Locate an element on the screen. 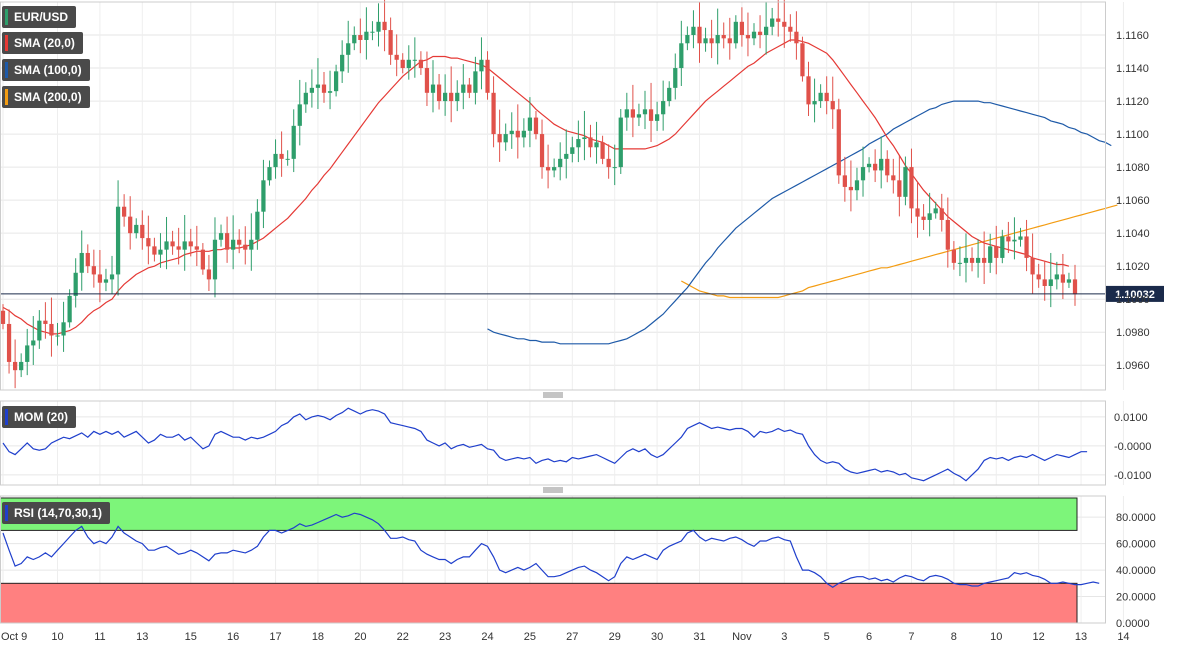  date-tick-label: 15 is located at coordinates (191, 637).